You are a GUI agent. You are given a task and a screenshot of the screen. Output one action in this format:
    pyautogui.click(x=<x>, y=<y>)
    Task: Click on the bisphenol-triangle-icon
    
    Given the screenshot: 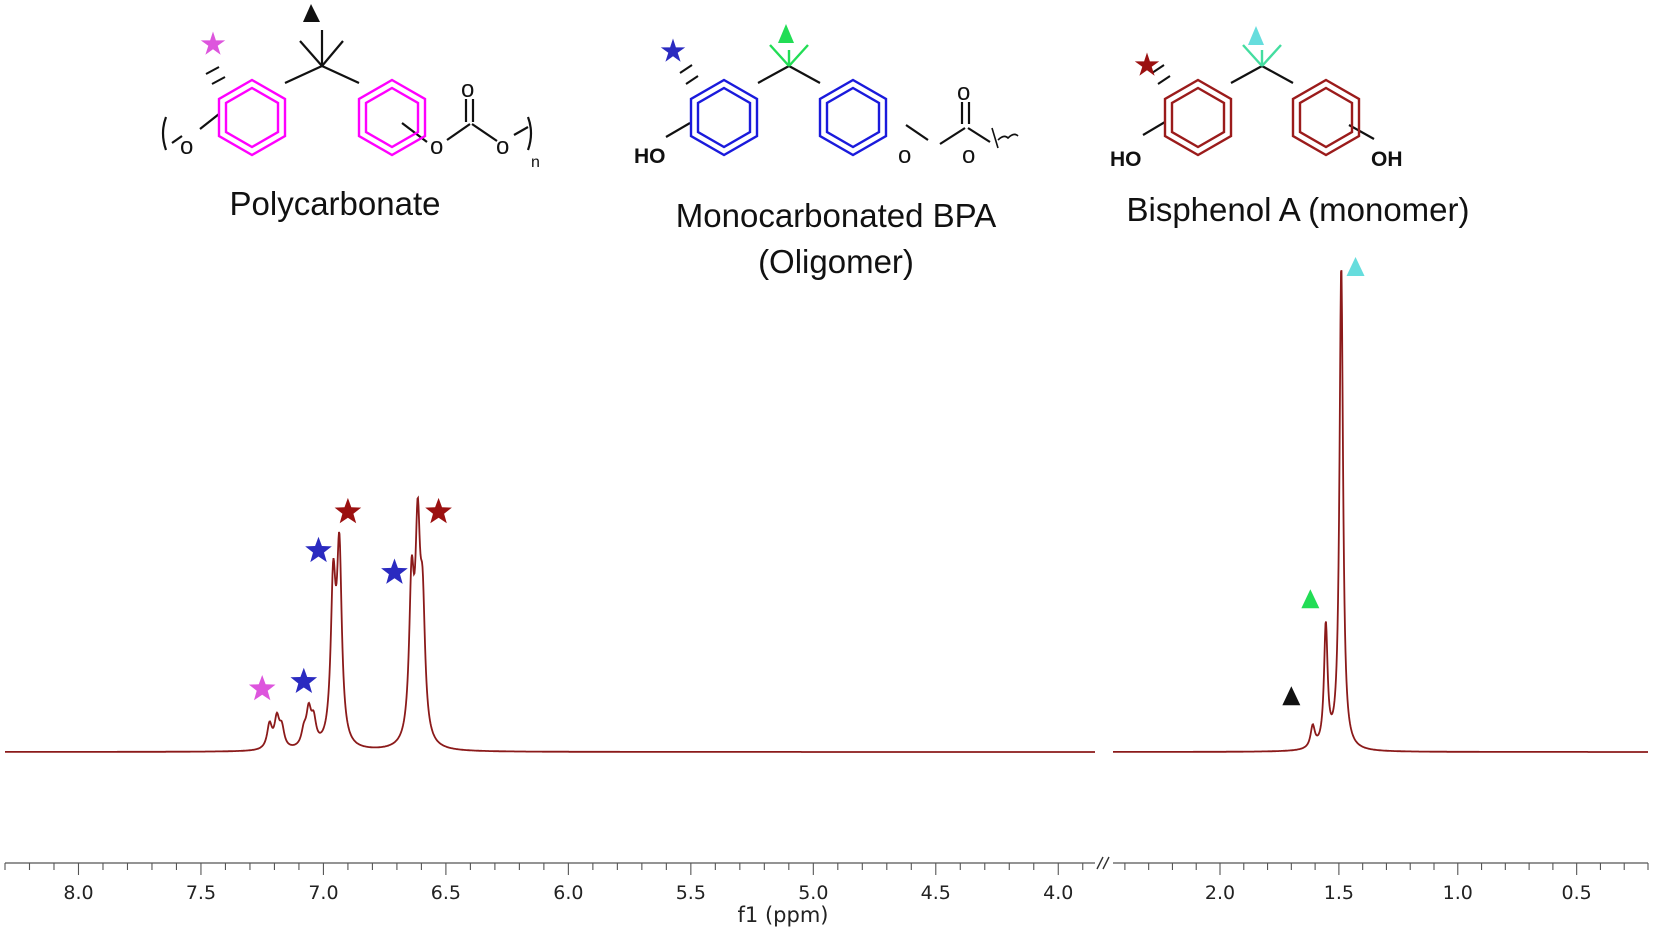 What is the action you would take?
    pyautogui.click(x=1256, y=35)
    